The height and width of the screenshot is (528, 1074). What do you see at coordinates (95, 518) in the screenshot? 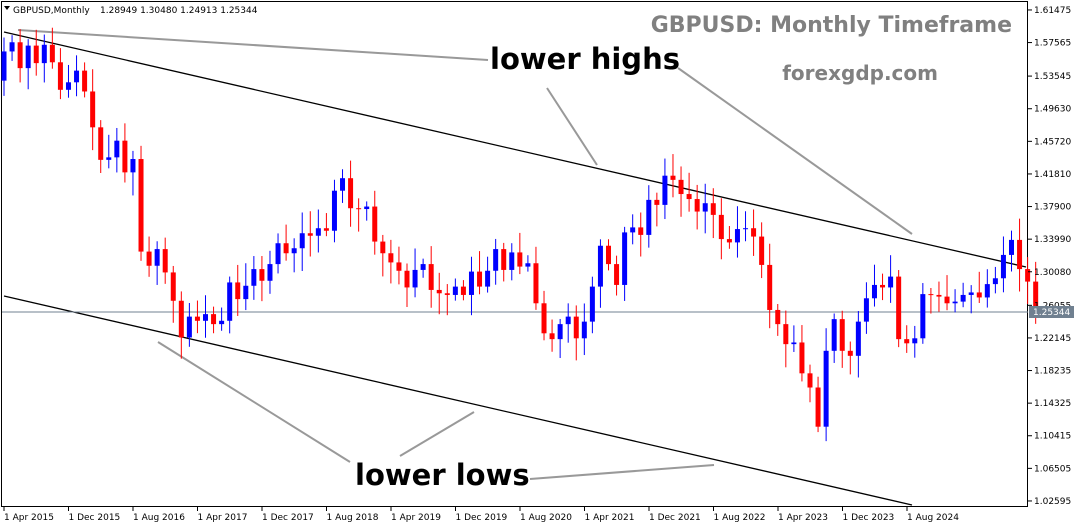
I see `x-tick-label: 1 Dec 2015` at bounding box center [95, 518].